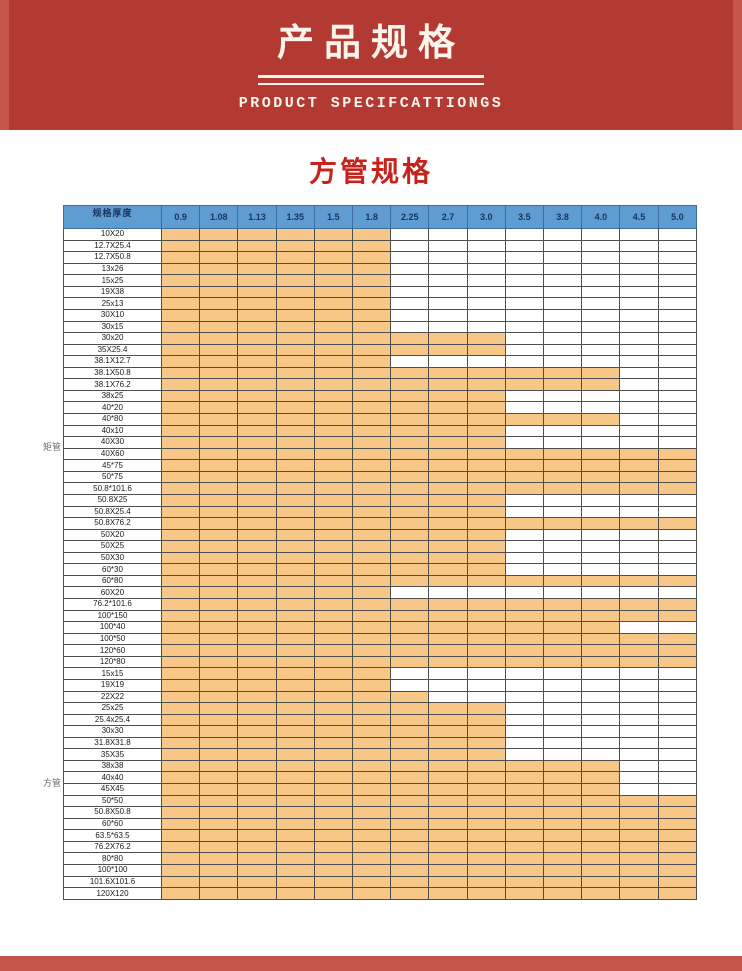 The width and height of the screenshot is (742, 971). What do you see at coordinates (112, 269) in the screenshot?
I see `size-row-label: 13x26` at bounding box center [112, 269].